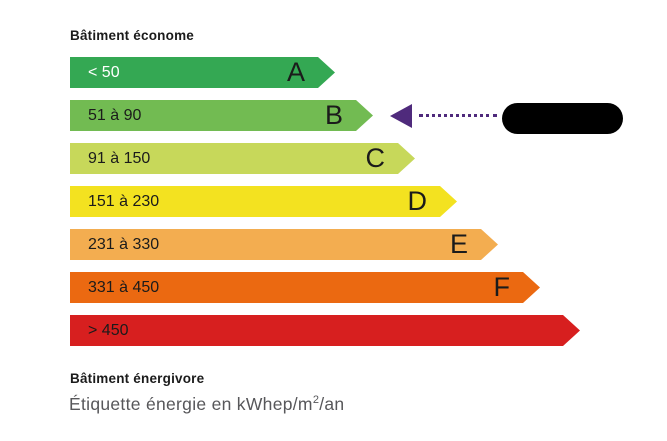 The image size is (667, 441). I want to click on range-label-f: 331 à 450, so click(124, 287).